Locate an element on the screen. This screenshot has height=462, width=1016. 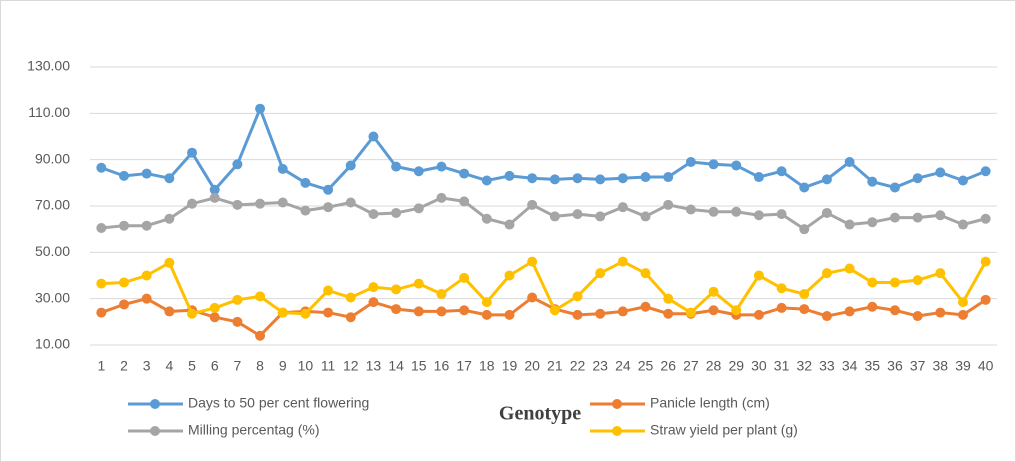
x-tick-label: 8 is located at coordinates (260, 366).